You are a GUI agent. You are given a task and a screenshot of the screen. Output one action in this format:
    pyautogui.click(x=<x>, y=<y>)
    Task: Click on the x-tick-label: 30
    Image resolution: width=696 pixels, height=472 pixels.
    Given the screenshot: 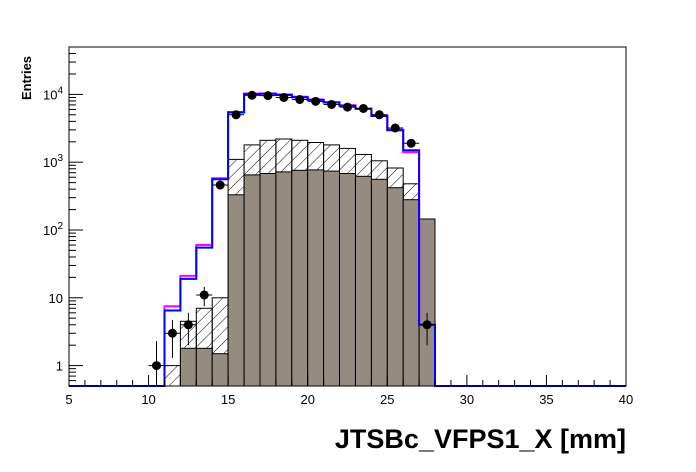 What is the action you would take?
    pyautogui.click(x=467, y=399)
    